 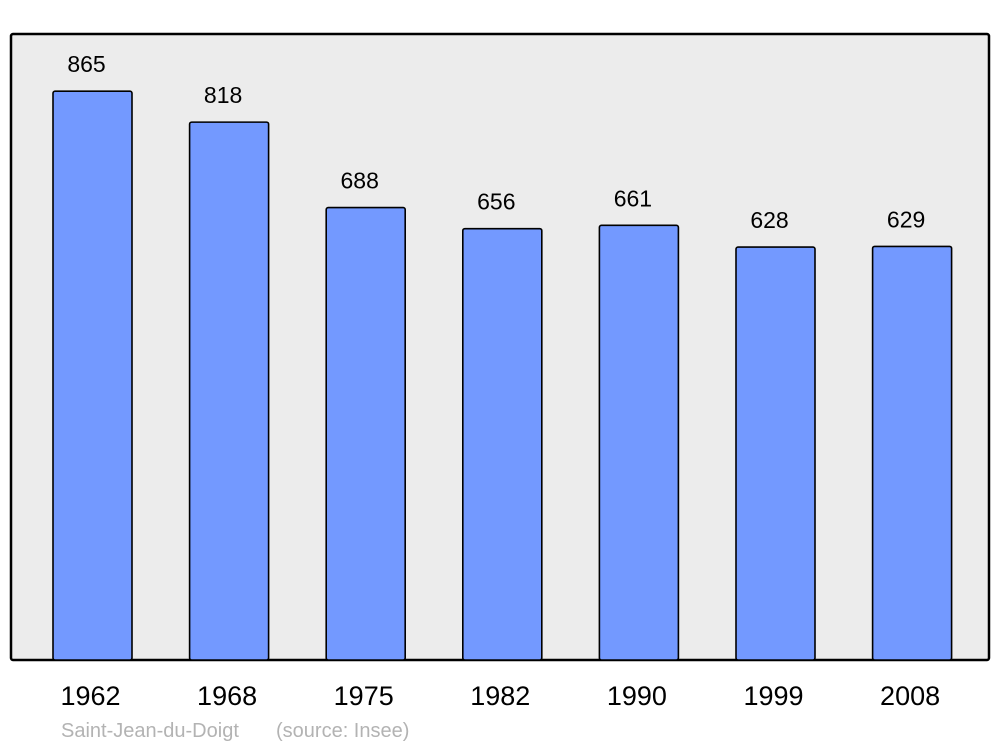 What do you see at coordinates (633, 198) in the screenshot?
I see `data-label-1990: 661` at bounding box center [633, 198].